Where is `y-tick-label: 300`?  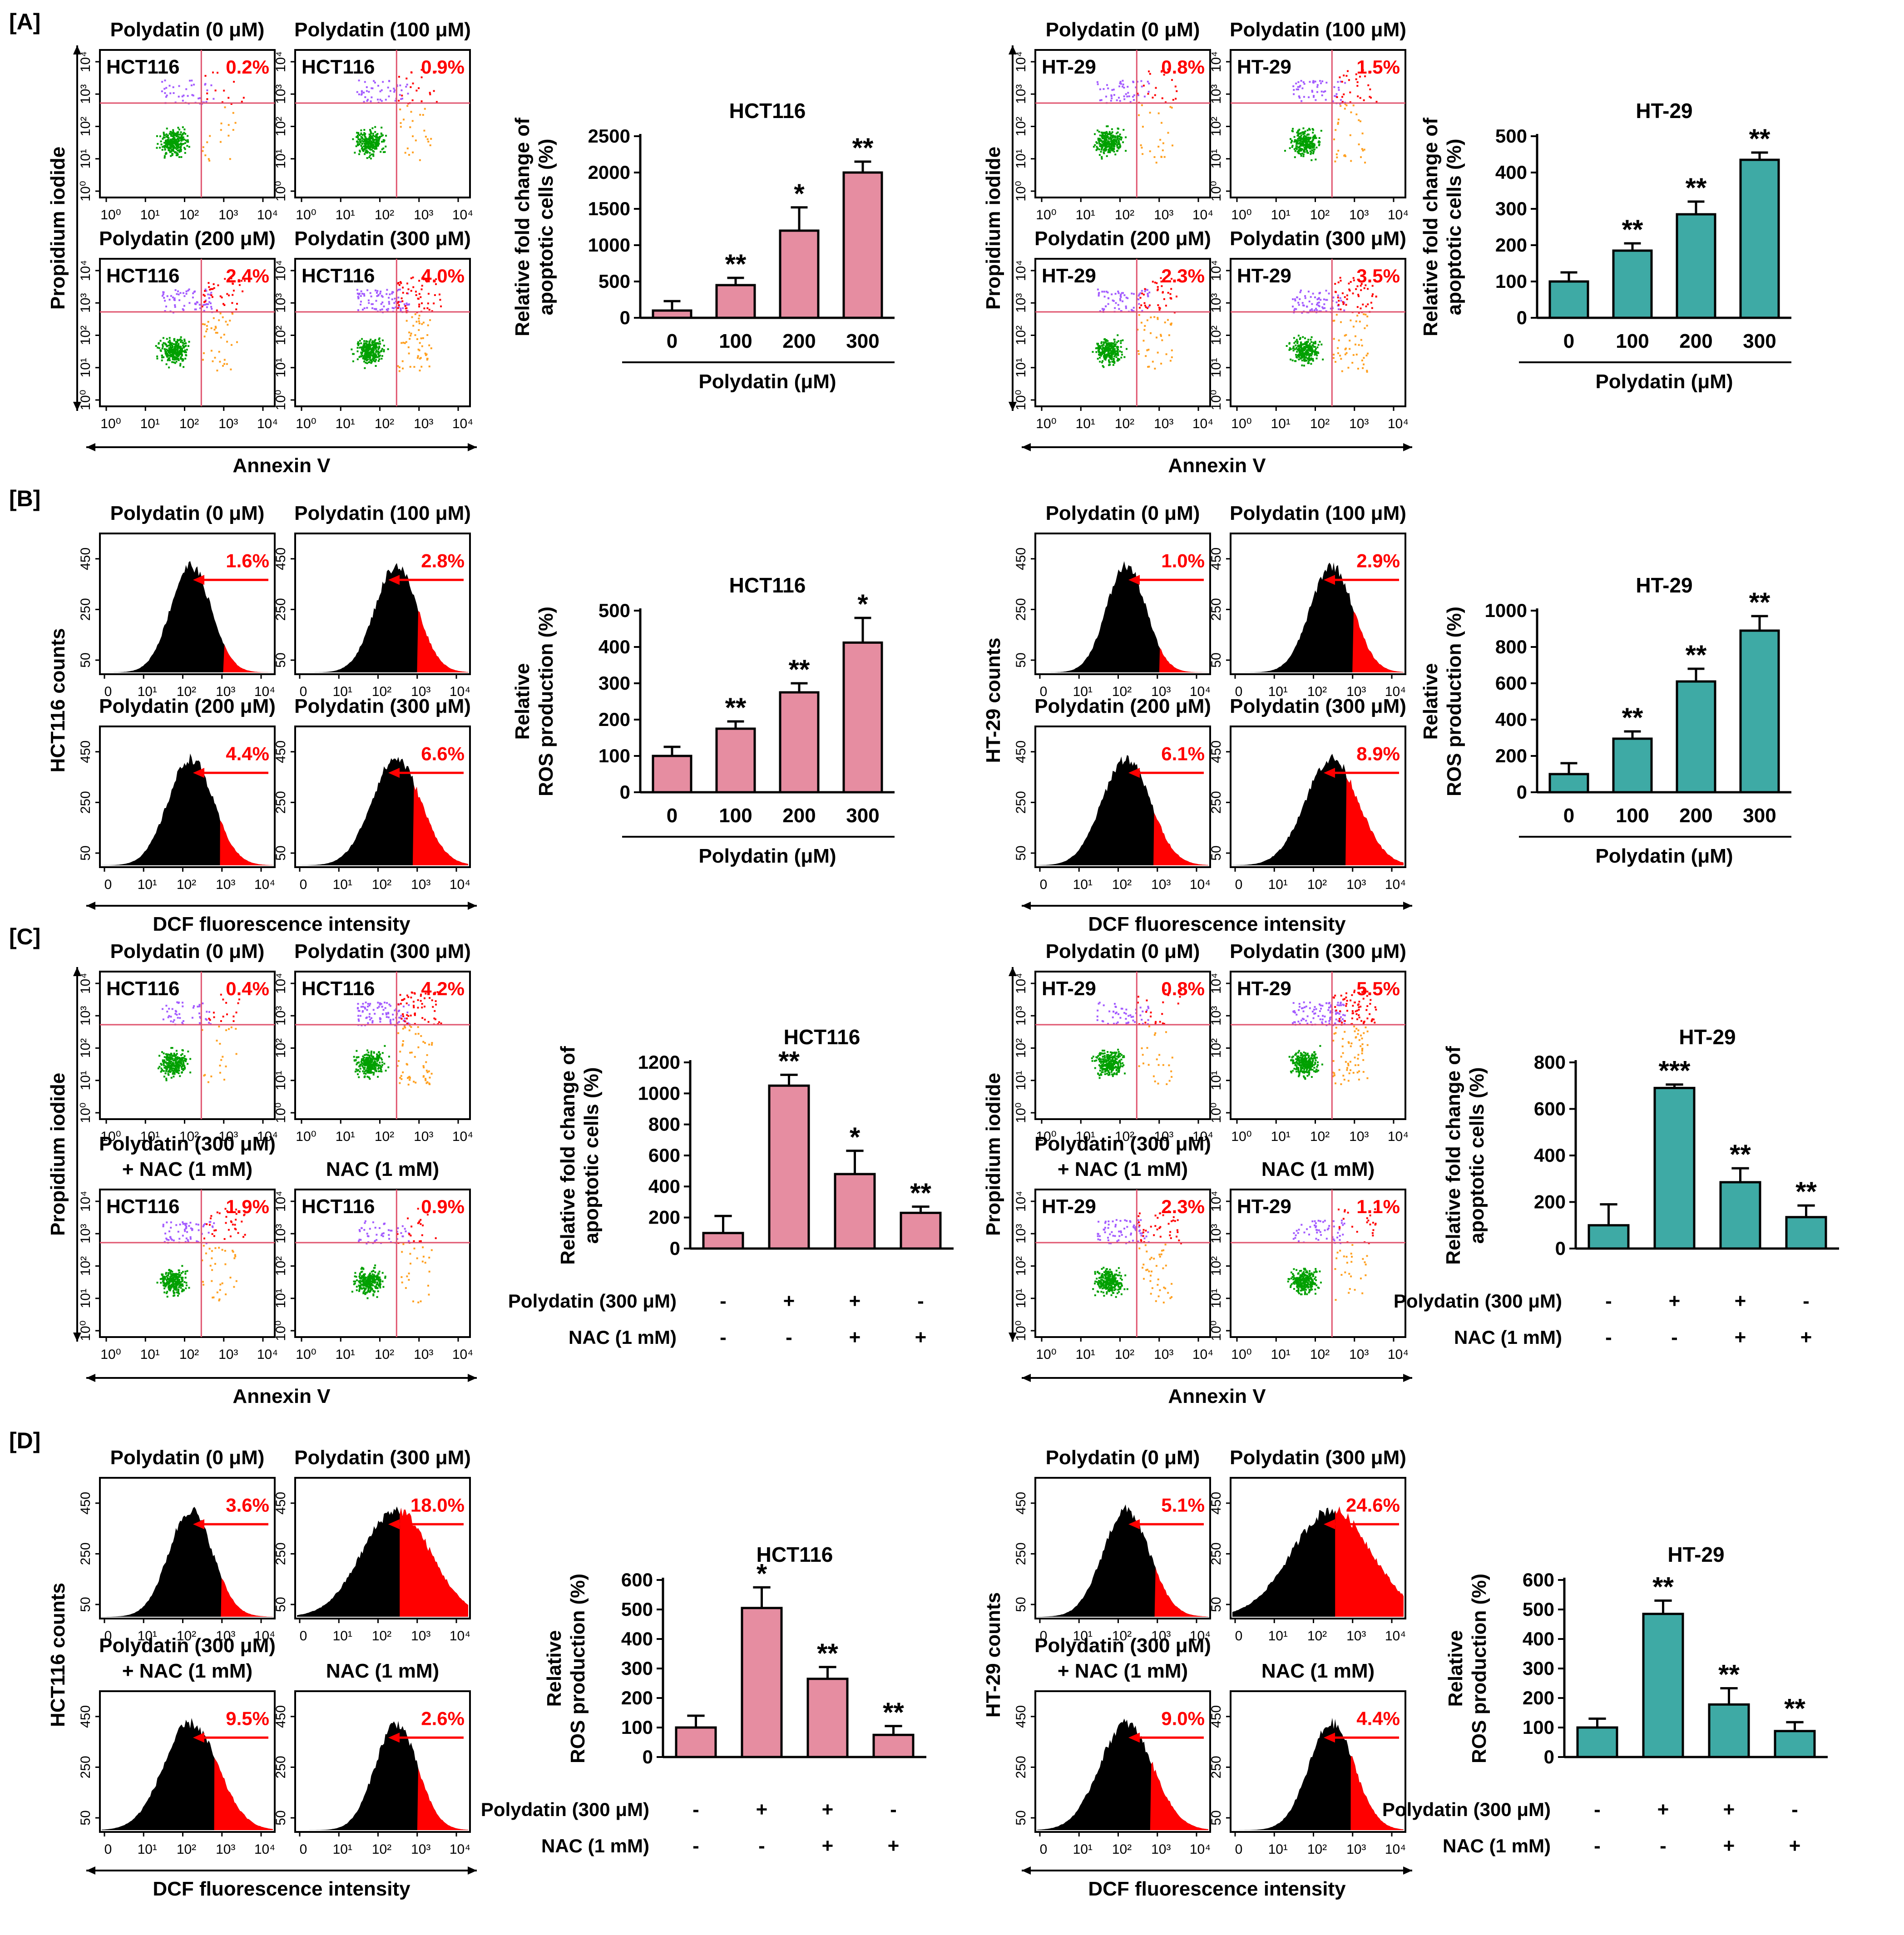 y-tick-label: 300 is located at coordinates (1511, 208).